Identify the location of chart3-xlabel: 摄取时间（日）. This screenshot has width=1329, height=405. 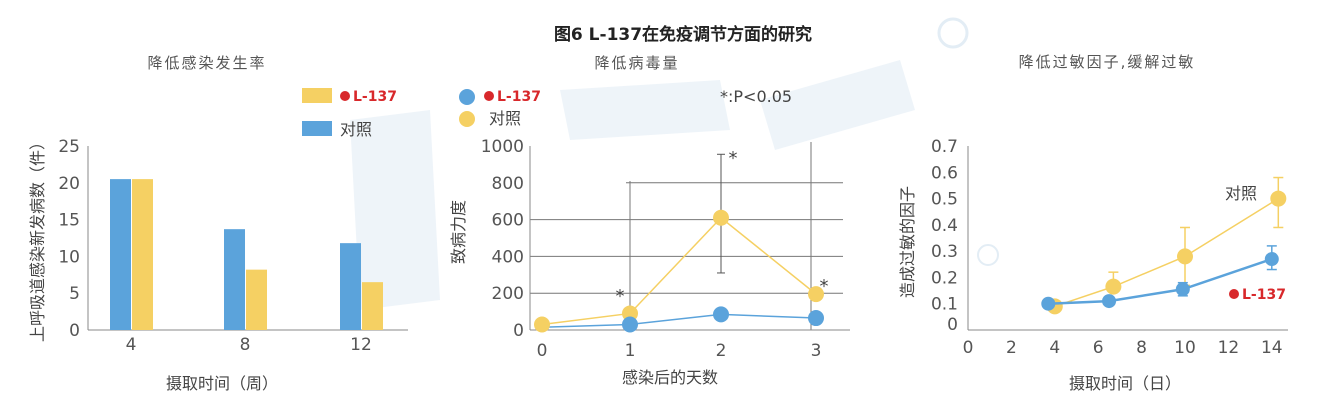
(1125, 383).